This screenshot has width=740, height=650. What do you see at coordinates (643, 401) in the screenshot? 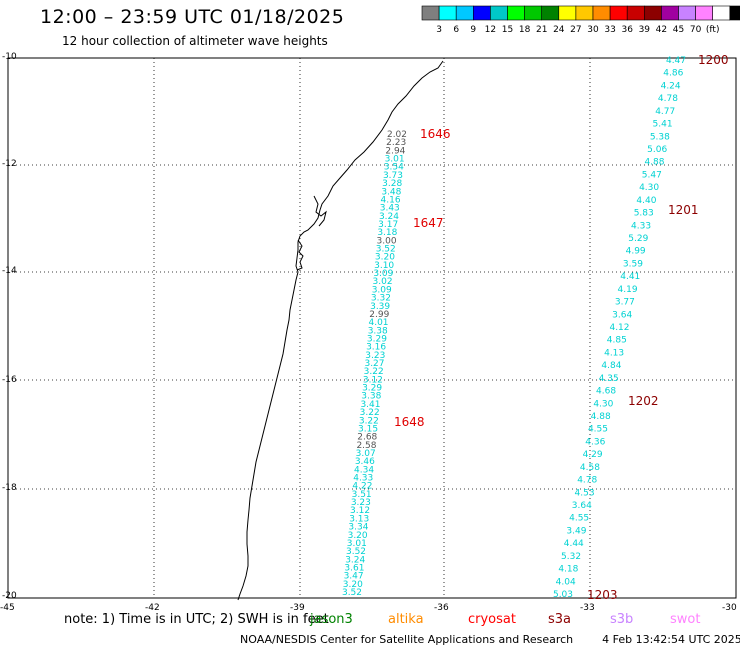
I see `pass-time-label: 1202` at bounding box center [643, 401].